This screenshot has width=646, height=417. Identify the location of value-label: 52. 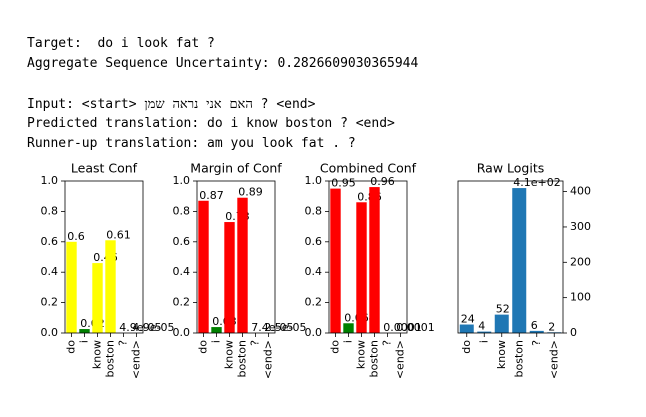
(503, 309).